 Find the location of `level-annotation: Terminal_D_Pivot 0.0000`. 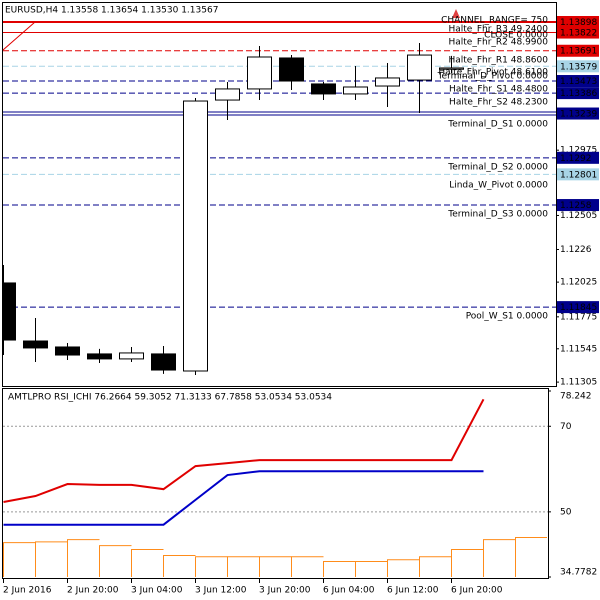

level-annotation: Terminal_D_Pivot 0.0000 is located at coordinates (493, 77).